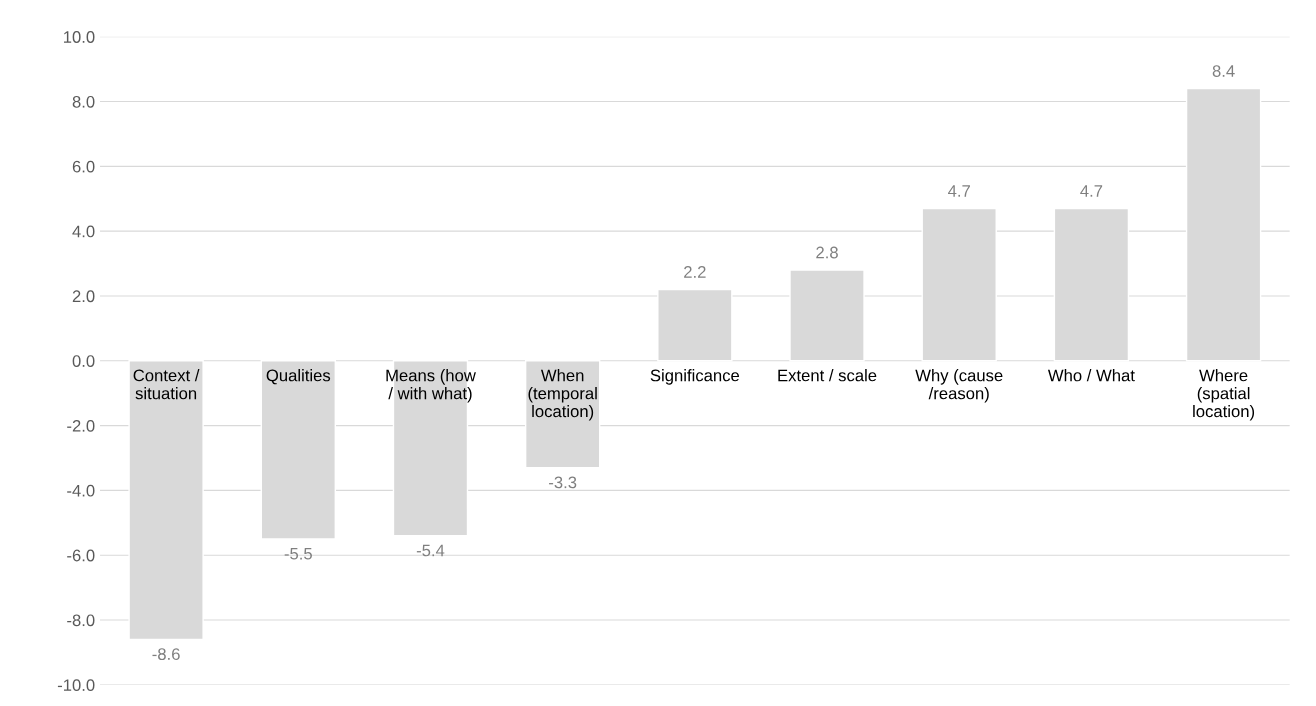 The height and width of the screenshot is (706, 1316). What do you see at coordinates (298, 553) in the screenshot?
I see `data-label: -5.5` at bounding box center [298, 553].